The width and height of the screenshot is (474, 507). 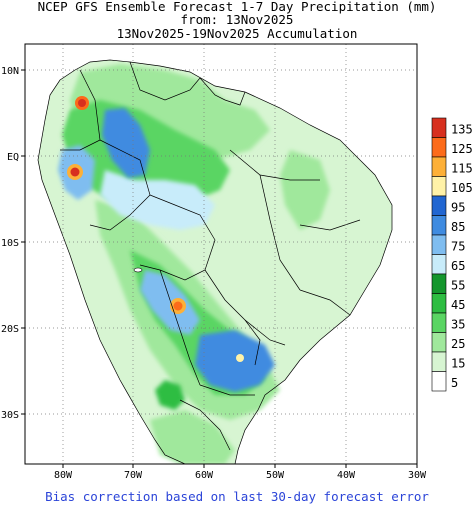 What do you see at coordinates (458, 364) in the screenshot?
I see `legend-label-15: 15` at bounding box center [458, 364].